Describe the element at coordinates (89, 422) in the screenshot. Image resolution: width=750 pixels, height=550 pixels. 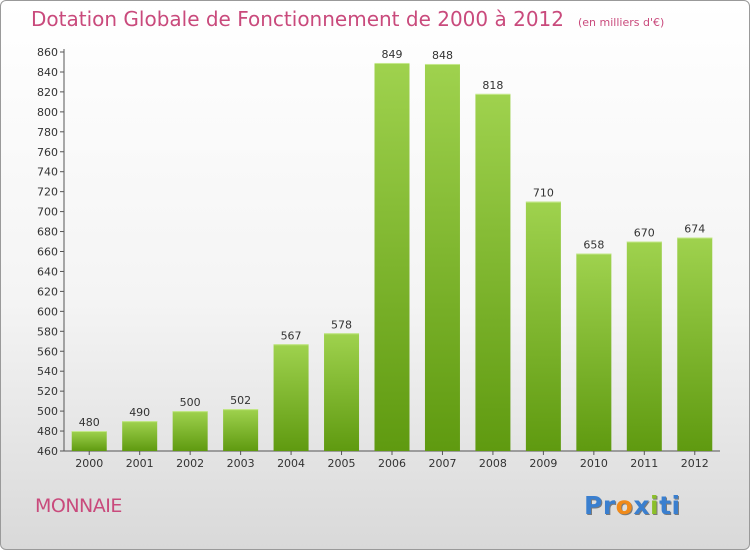
I see `data-label: 480` at that location.